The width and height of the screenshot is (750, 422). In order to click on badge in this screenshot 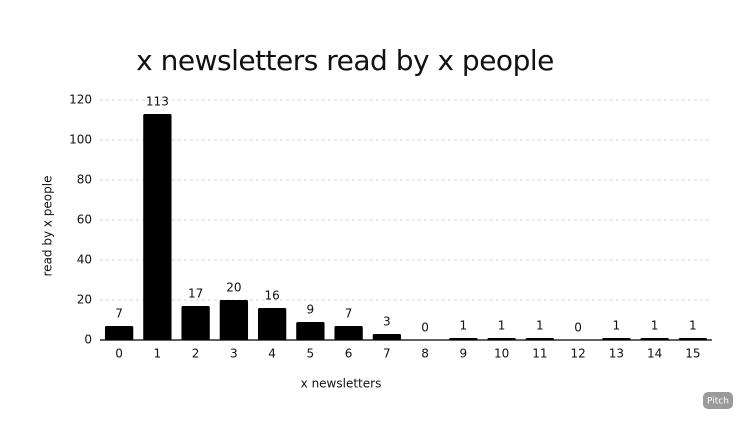, I will do `click(718, 400)`.